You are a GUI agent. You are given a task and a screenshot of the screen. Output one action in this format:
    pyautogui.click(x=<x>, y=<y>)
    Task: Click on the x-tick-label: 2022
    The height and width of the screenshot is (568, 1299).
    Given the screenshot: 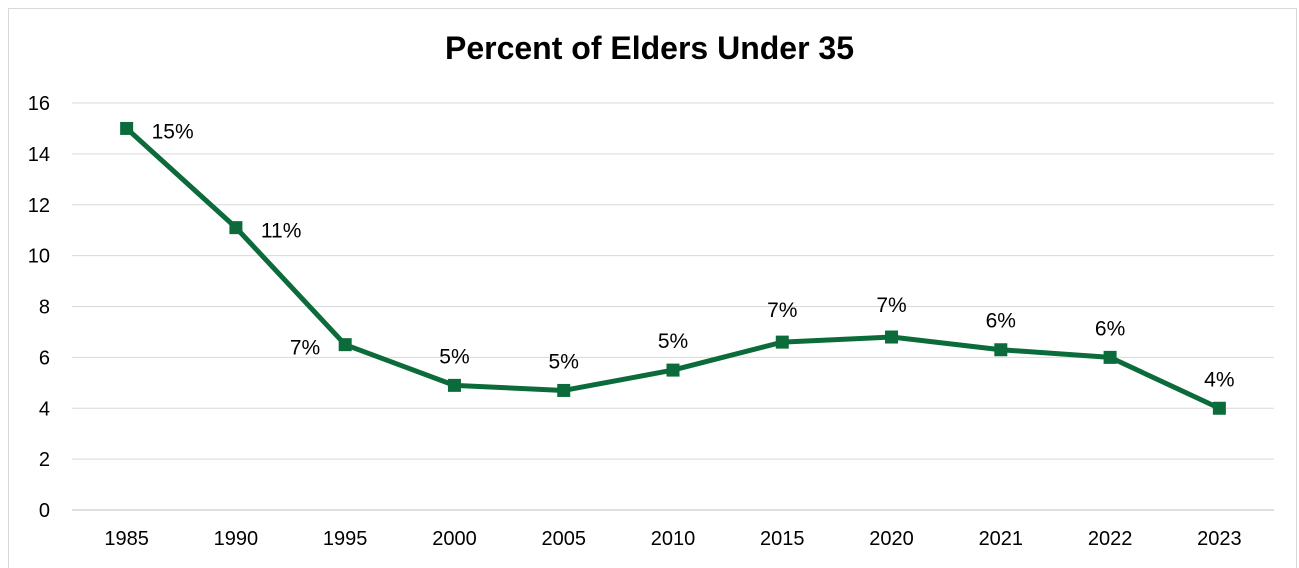 What is the action you would take?
    pyautogui.click(x=1110, y=539)
    